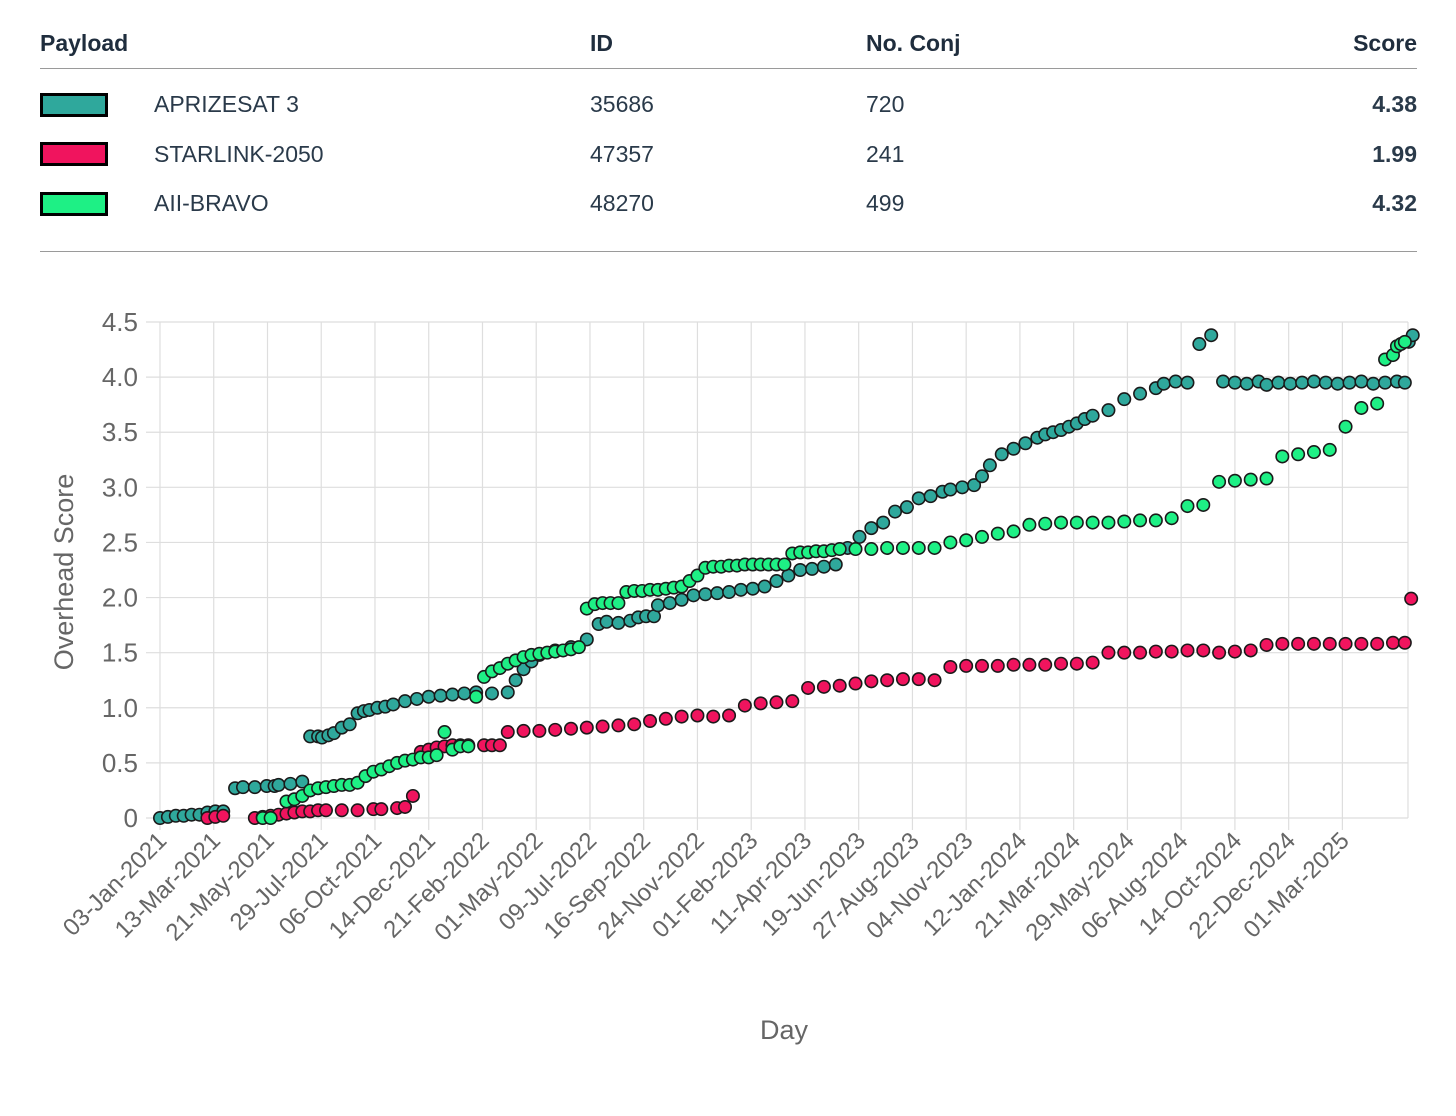 The height and width of the screenshot is (1116, 1456). Describe the element at coordinates (120, 322) in the screenshot. I see `y-tick-label: 4.5` at that location.